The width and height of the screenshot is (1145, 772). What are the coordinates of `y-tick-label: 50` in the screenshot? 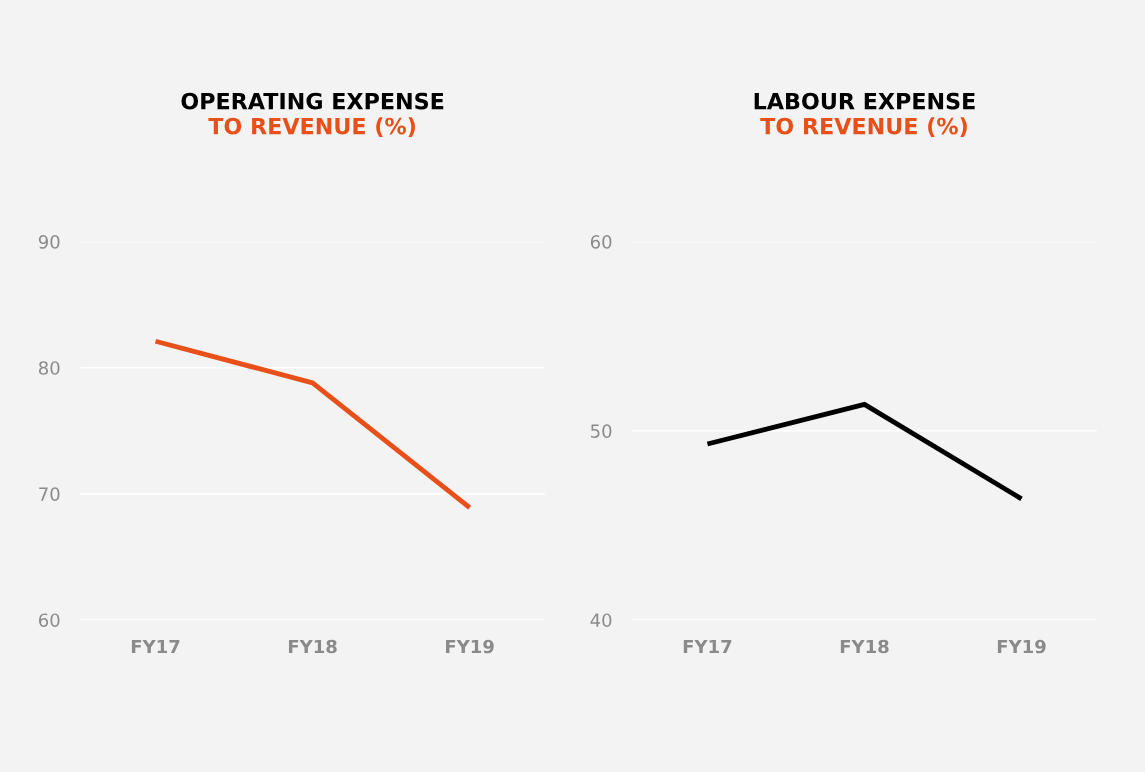 It's located at (601, 431).